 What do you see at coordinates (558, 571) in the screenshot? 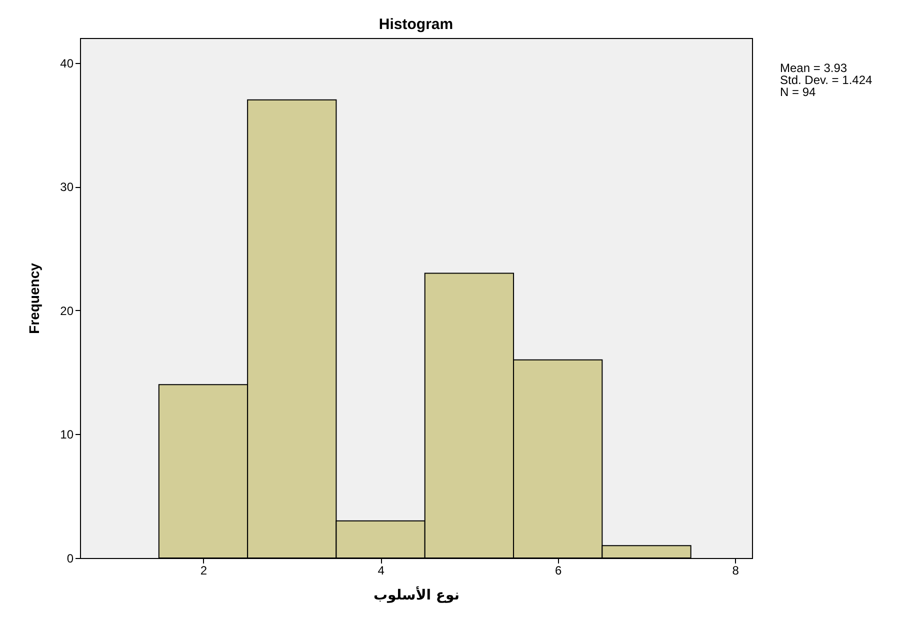
I see `x-tick-label: 6` at bounding box center [558, 571].